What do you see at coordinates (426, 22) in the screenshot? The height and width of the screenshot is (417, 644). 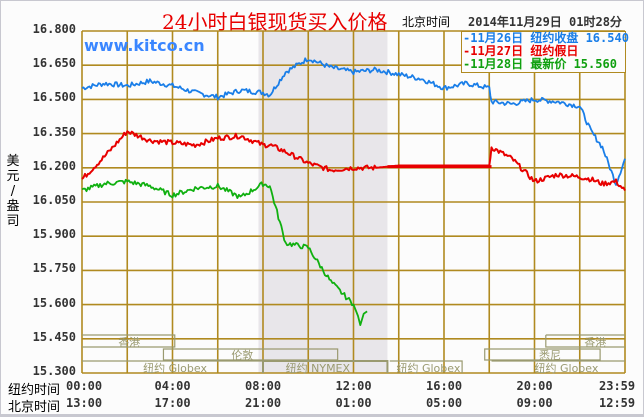 I see `beijing-time-label: 北京时间` at bounding box center [426, 22].